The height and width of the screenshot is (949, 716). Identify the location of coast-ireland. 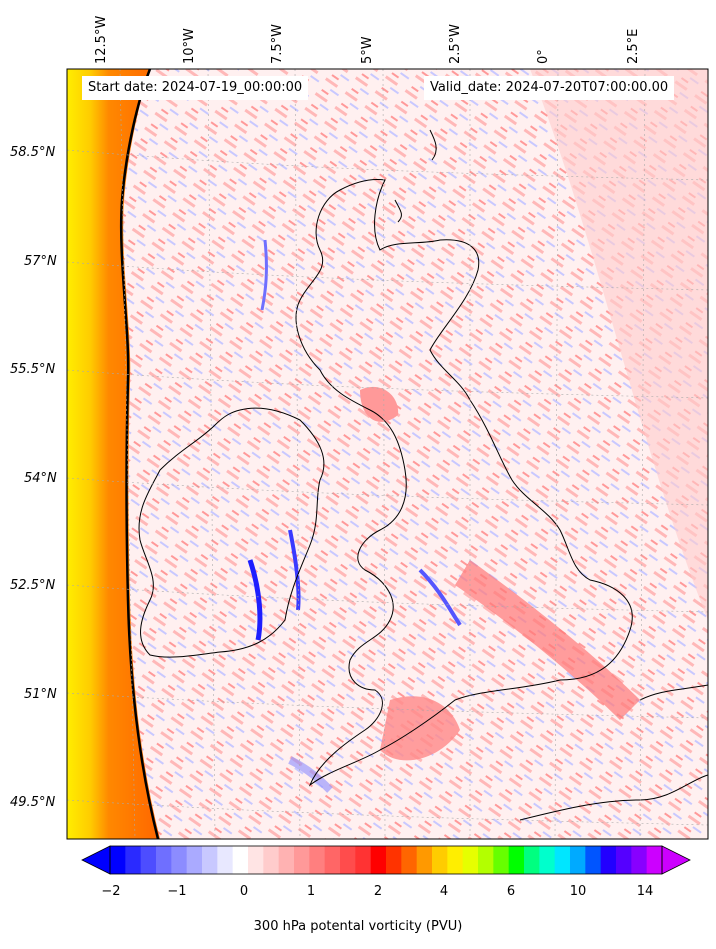
(231, 532).